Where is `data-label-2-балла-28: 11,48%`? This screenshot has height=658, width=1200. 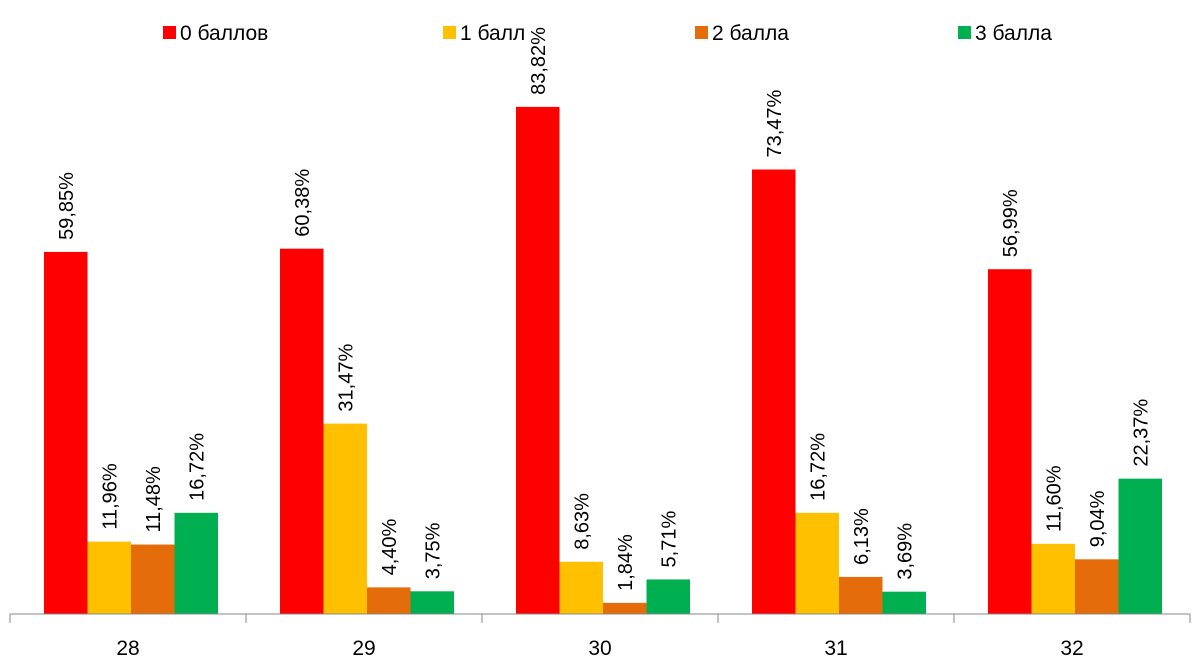 data-label-2-балла-28: 11,48% is located at coordinates (154, 499).